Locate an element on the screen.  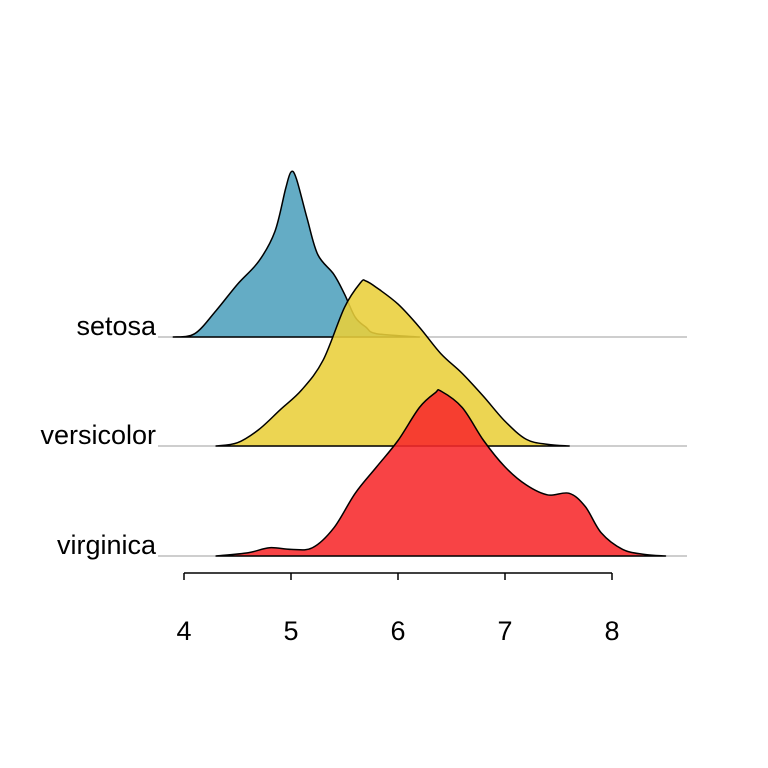
category-labels: setosa versicolor virginica is located at coordinates (98, 435).